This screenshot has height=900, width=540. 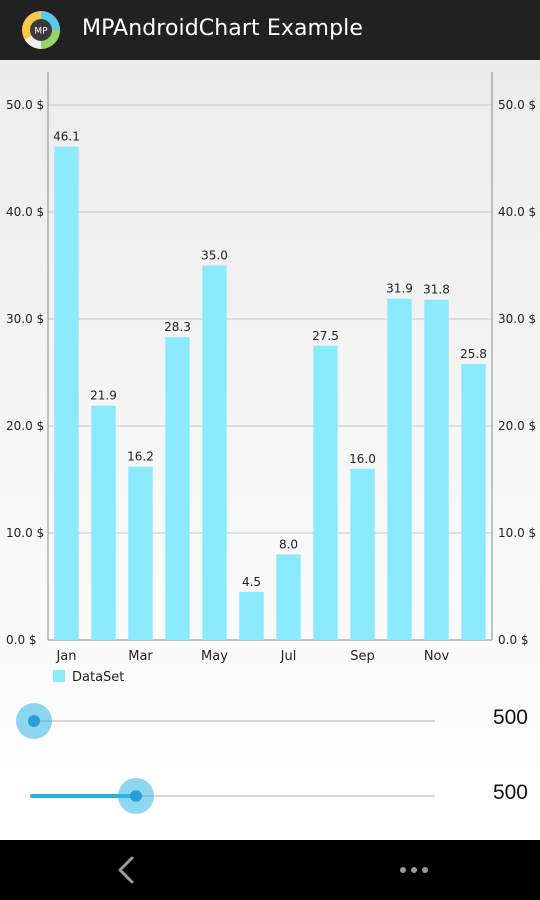 I want to click on bar-value-label: 25.8, so click(x=473, y=354).